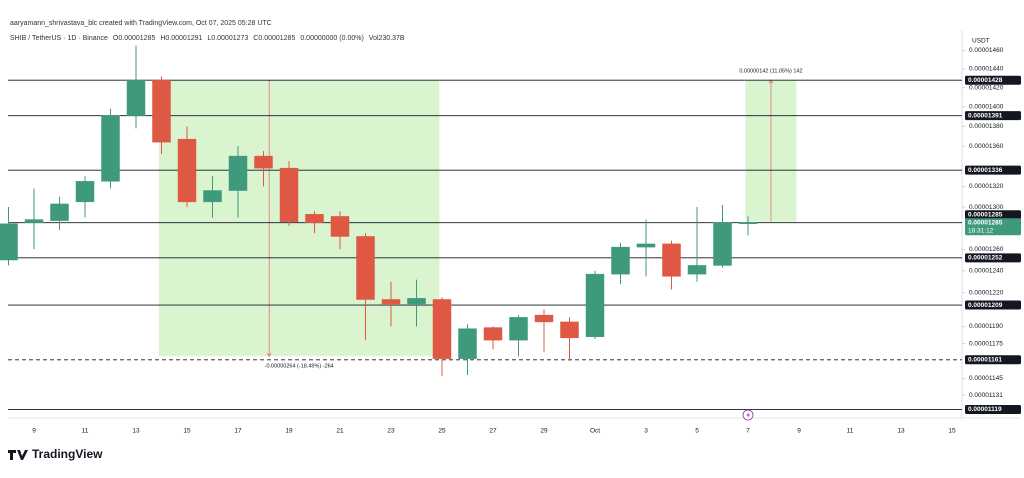  I want to click on x-tick-label: 7, so click(748, 431).